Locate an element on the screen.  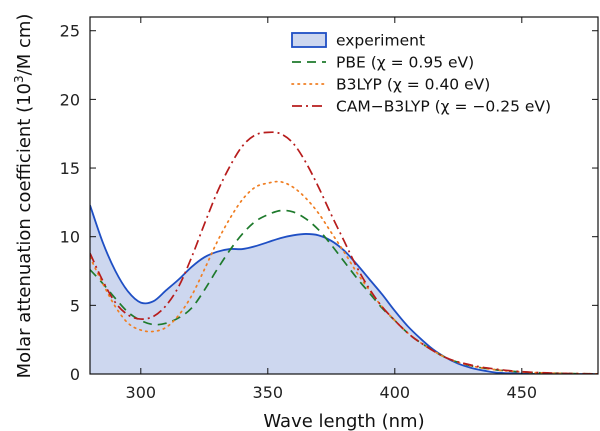
x-axis-label: Wave length (nm) is located at coordinates (343, 421).